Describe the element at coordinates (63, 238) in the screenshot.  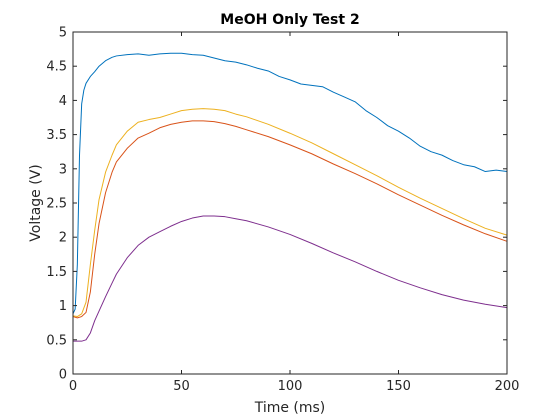
I see `y-tick-label: 2` at that location.